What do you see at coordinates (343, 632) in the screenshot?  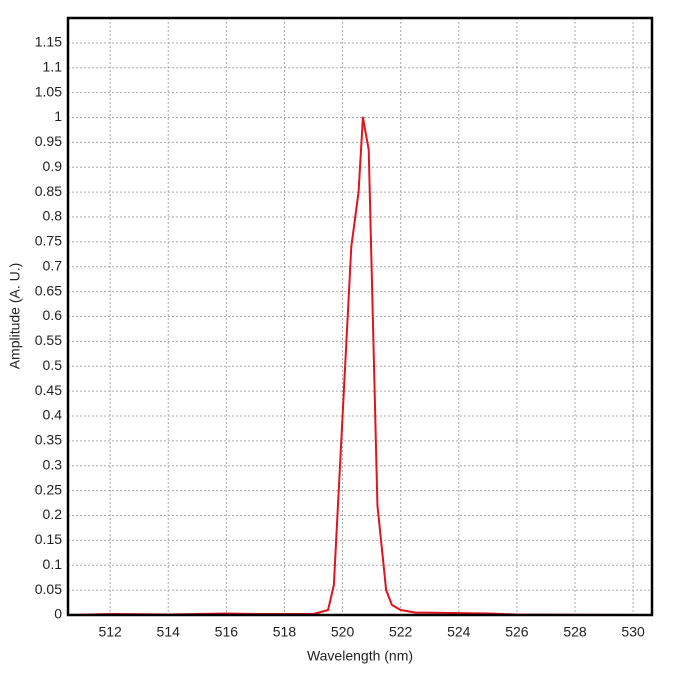 I see `x-tick-label: 520` at bounding box center [343, 632].